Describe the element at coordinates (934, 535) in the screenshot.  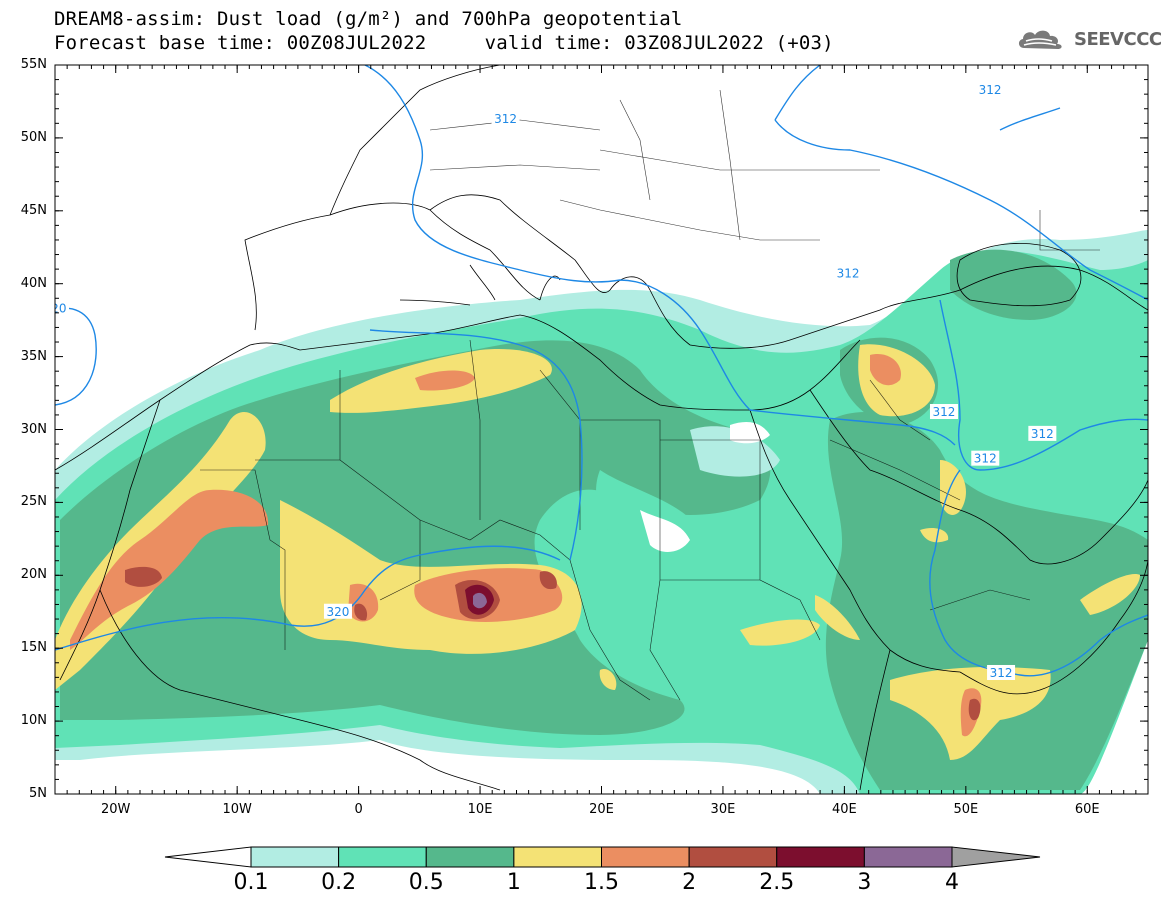
I see `dust-1-region-saudi` at that location.